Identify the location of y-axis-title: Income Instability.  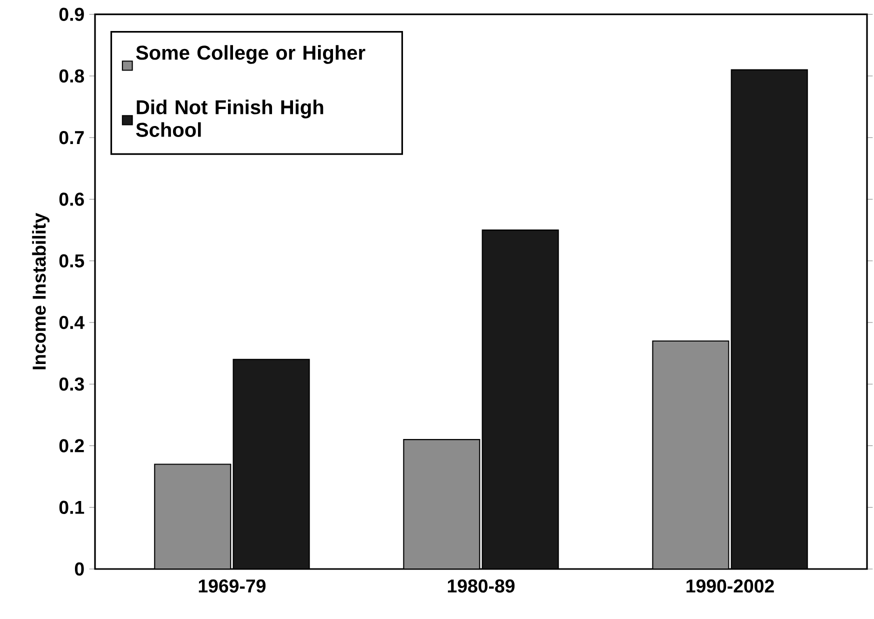
(41, 291).